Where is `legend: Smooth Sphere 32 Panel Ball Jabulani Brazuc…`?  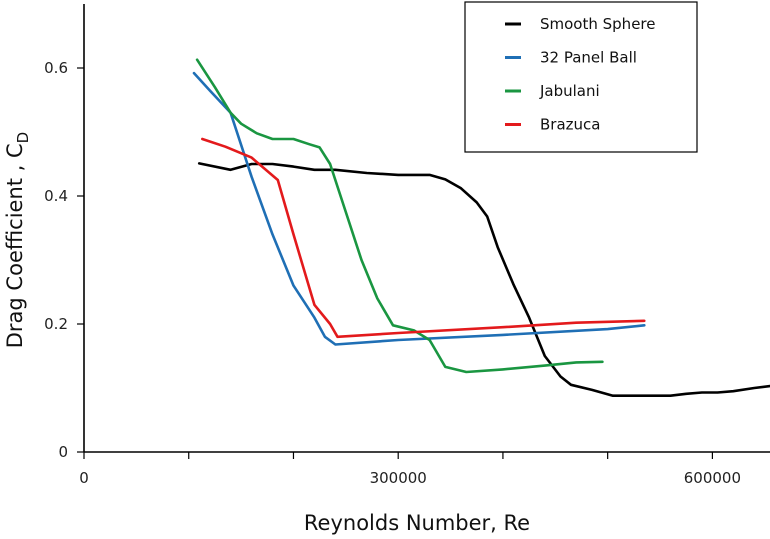
legend: Smooth Sphere 32 Panel Ball Jabulani Brazuc… is located at coordinates (581, 77).